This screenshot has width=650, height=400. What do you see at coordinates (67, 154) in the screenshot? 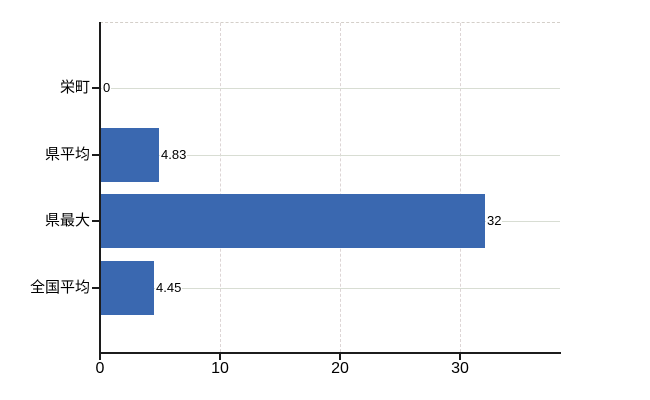
I see `category-label: 県平均` at bounding box center [67, 154].